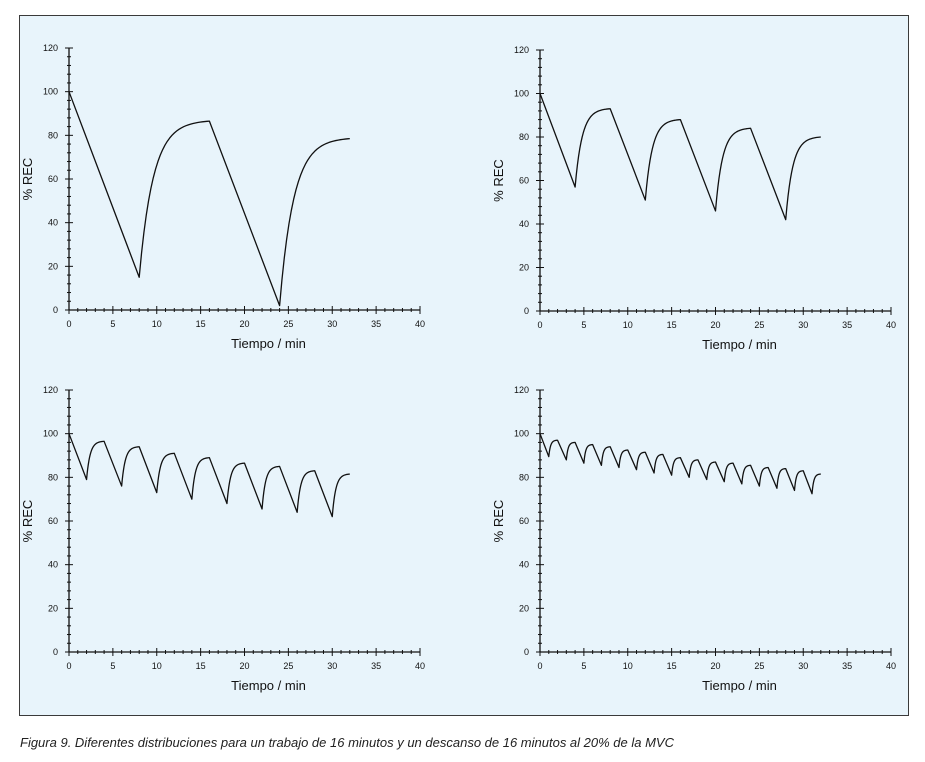 This screenshot has width=925, height=762. I want to click on series-line, so click(680, 464).